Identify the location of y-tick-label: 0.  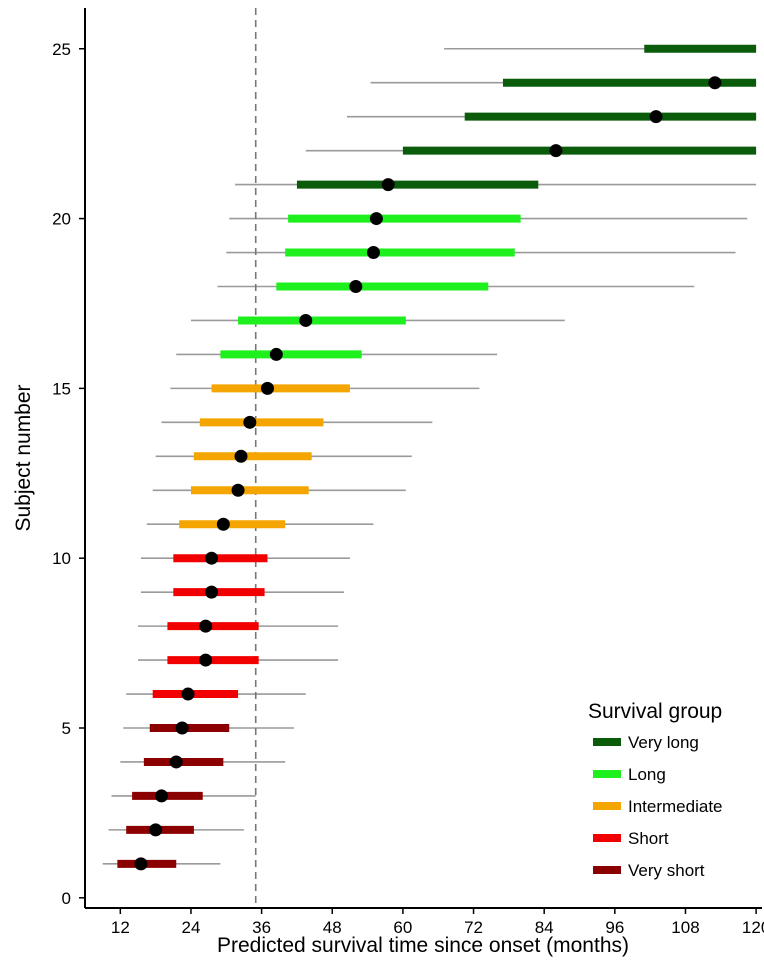
(66, 898).